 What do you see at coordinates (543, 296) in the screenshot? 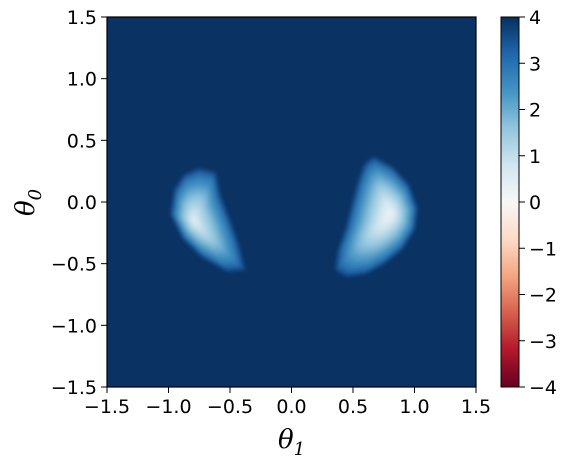
I see `colorbar-tick-label: −2` at bounding box center [543, 296].